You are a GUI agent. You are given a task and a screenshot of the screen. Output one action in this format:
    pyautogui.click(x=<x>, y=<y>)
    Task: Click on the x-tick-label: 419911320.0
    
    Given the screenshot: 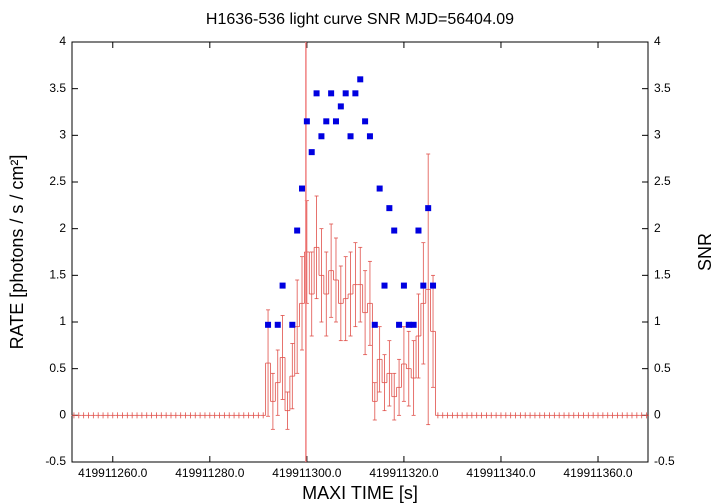 What is the action you would take?
    pyautogui.click(x=404, y=473)
    